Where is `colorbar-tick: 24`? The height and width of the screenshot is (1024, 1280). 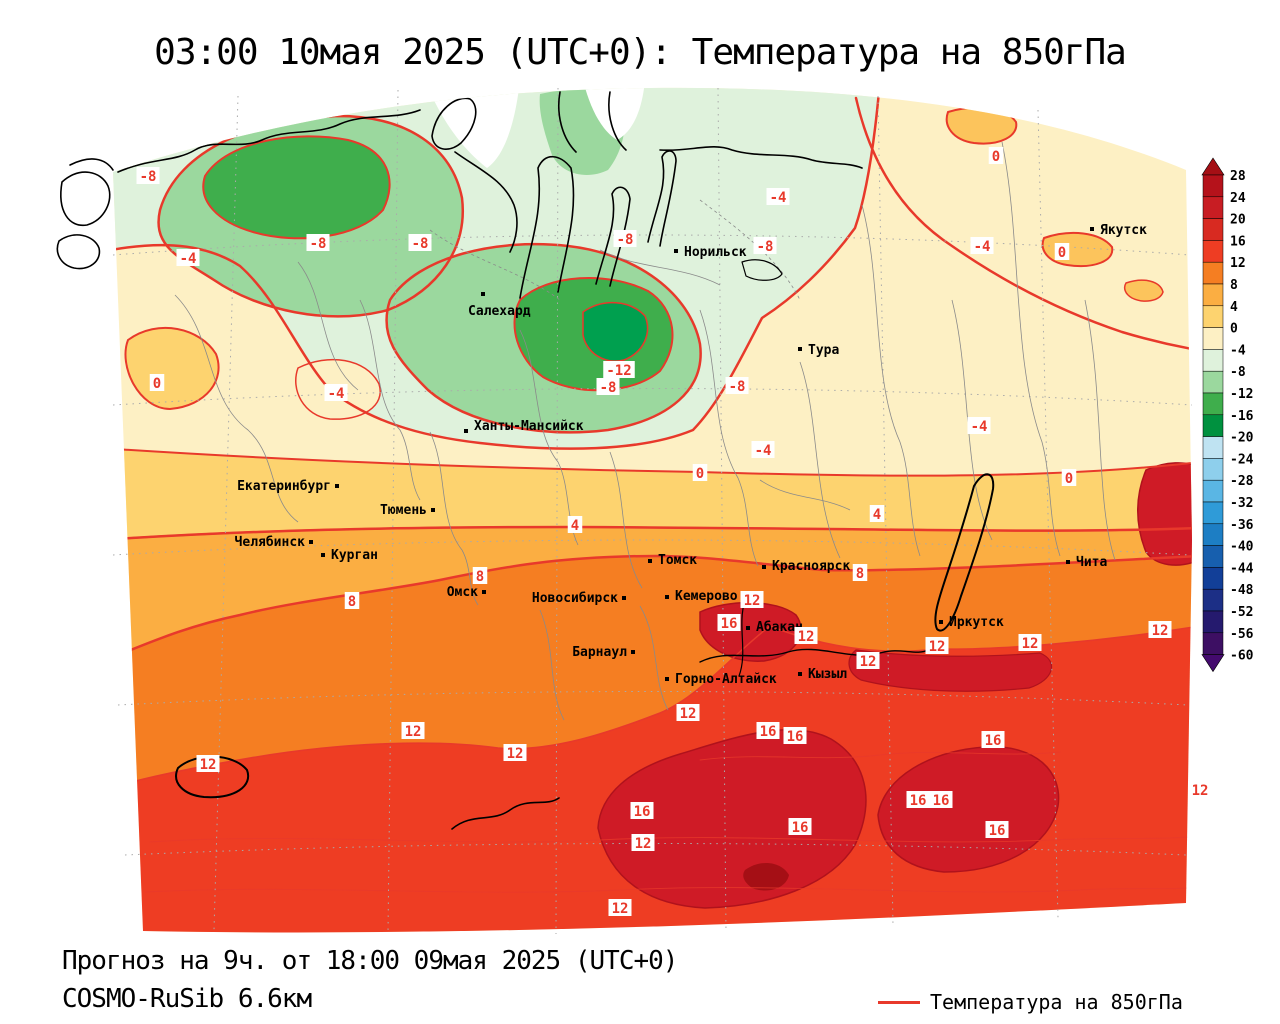
colorbar-tick: 24 is located at coordinates (1238, 198).